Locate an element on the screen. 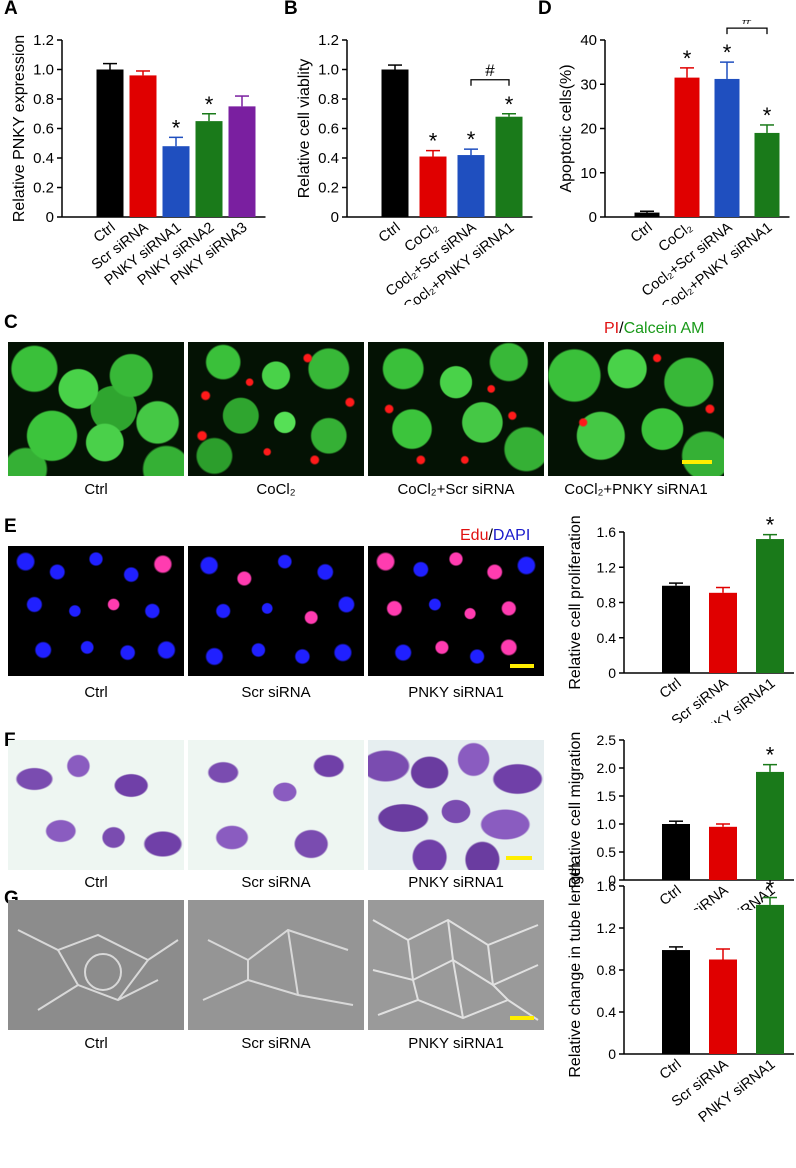 The width and height of the screenshot is (796, 1168). legend-pi-calcein: PI/Calcein AM is located at coordinates (654, 329).